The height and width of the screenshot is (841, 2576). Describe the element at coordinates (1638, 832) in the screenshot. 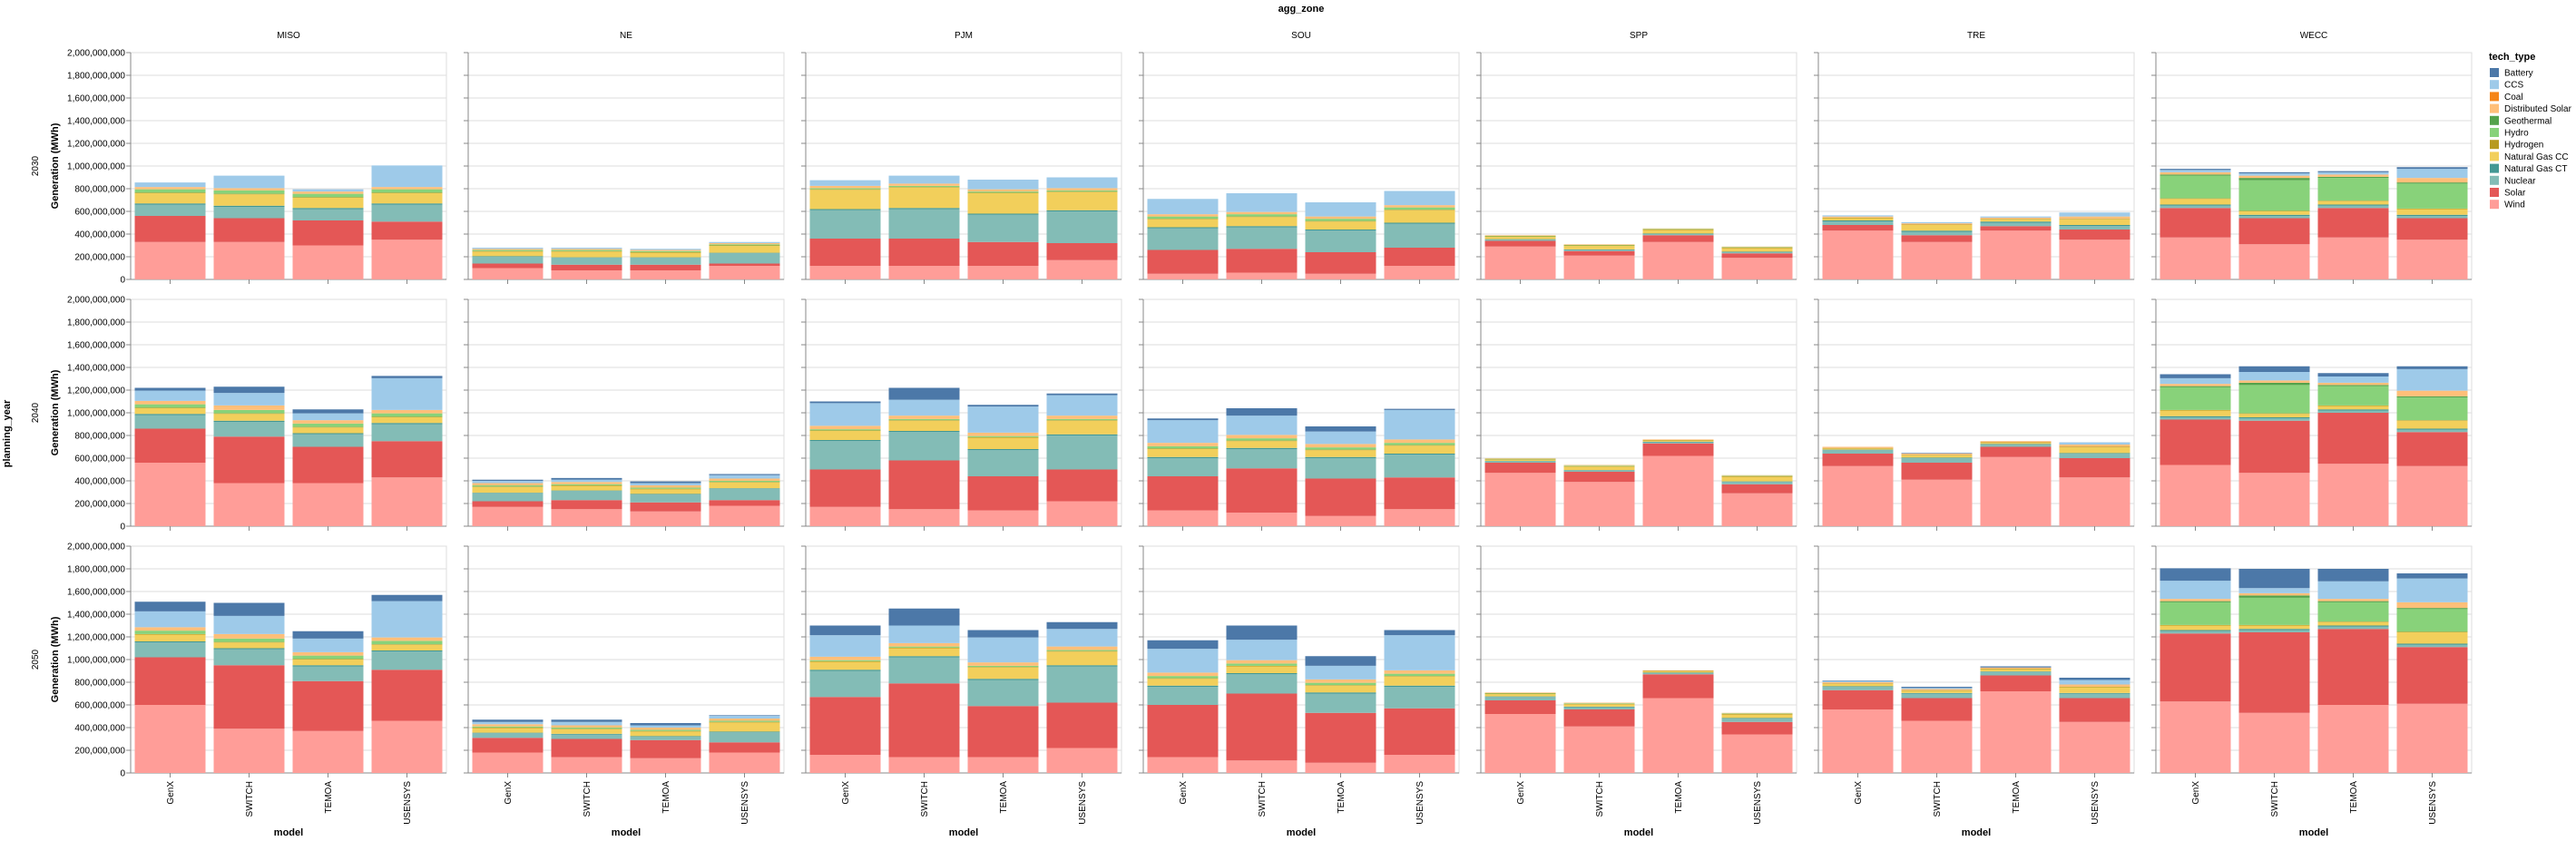

I see `x-axis-title: model` at that location.